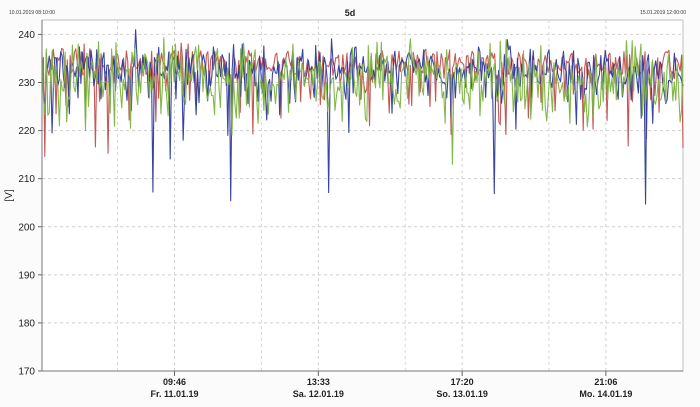 The width and height of the screenshot is (700, 407). I want to click on x-tick-day-label: So. 13.01.19, so click(462, 394).